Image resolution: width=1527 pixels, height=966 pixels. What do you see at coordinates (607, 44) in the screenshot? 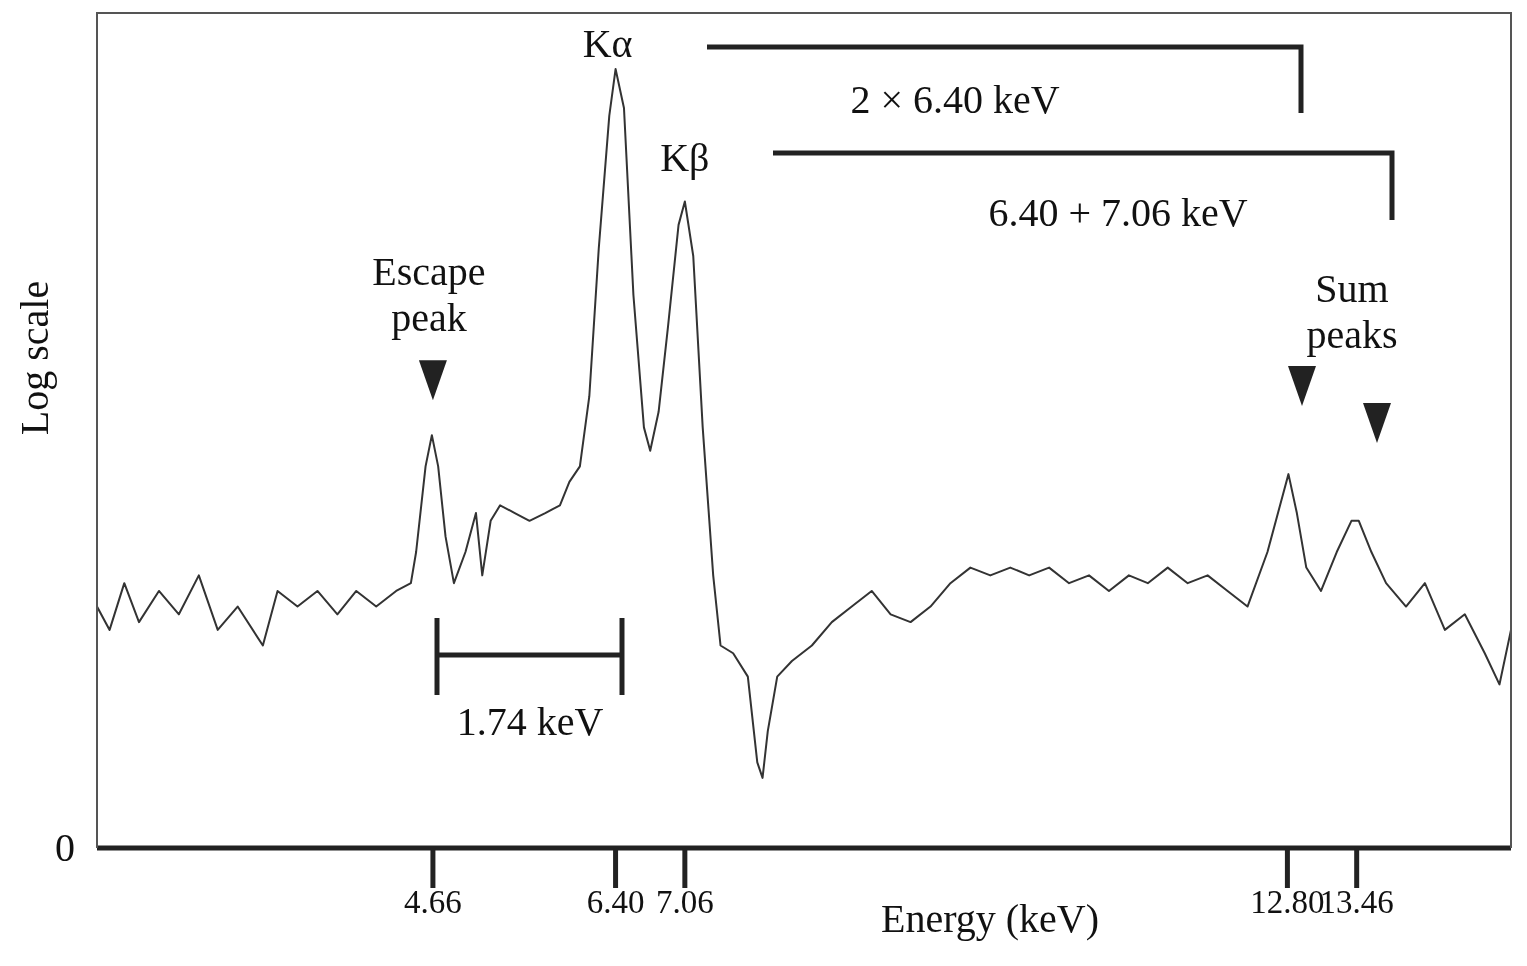
I see `annotation: Kα` at bounding box center [607, 44].